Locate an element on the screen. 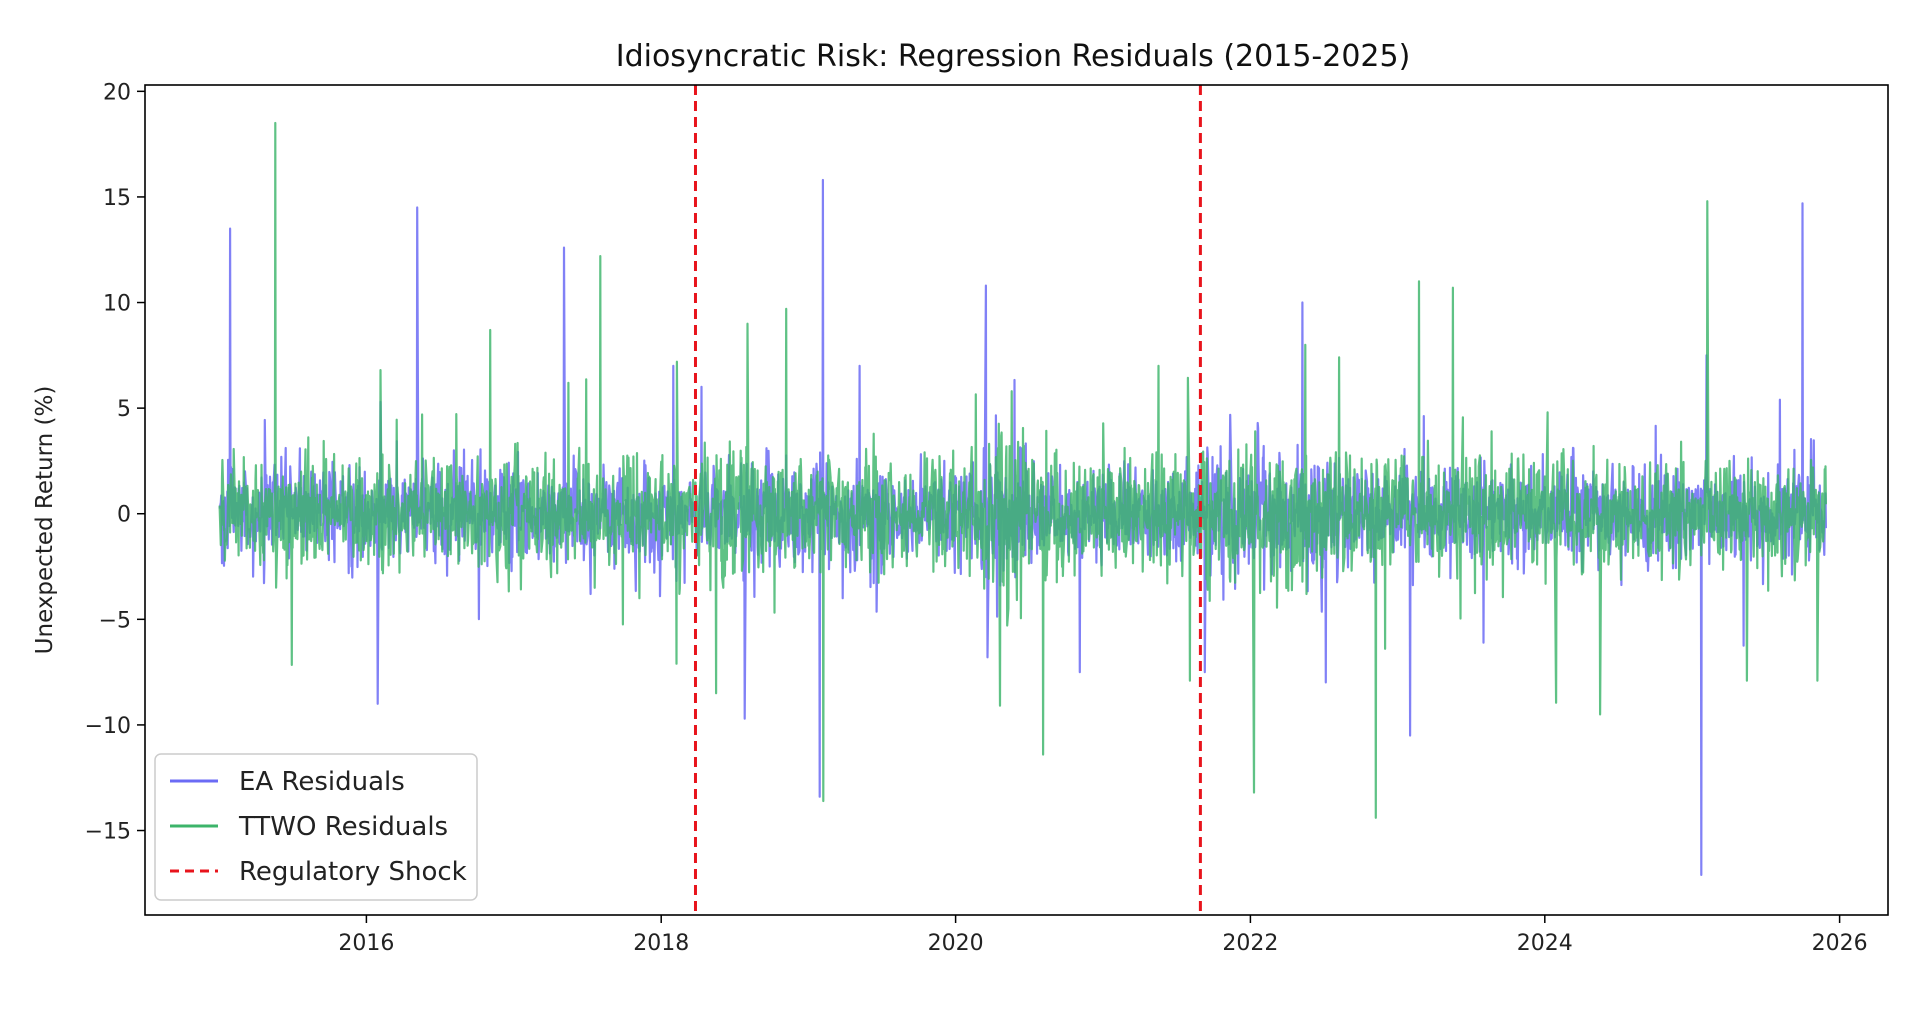 Image resolution: width=1916 pixels, height=1017 pixels. y-tick-label: 15 is located at coordinates (117, 198).